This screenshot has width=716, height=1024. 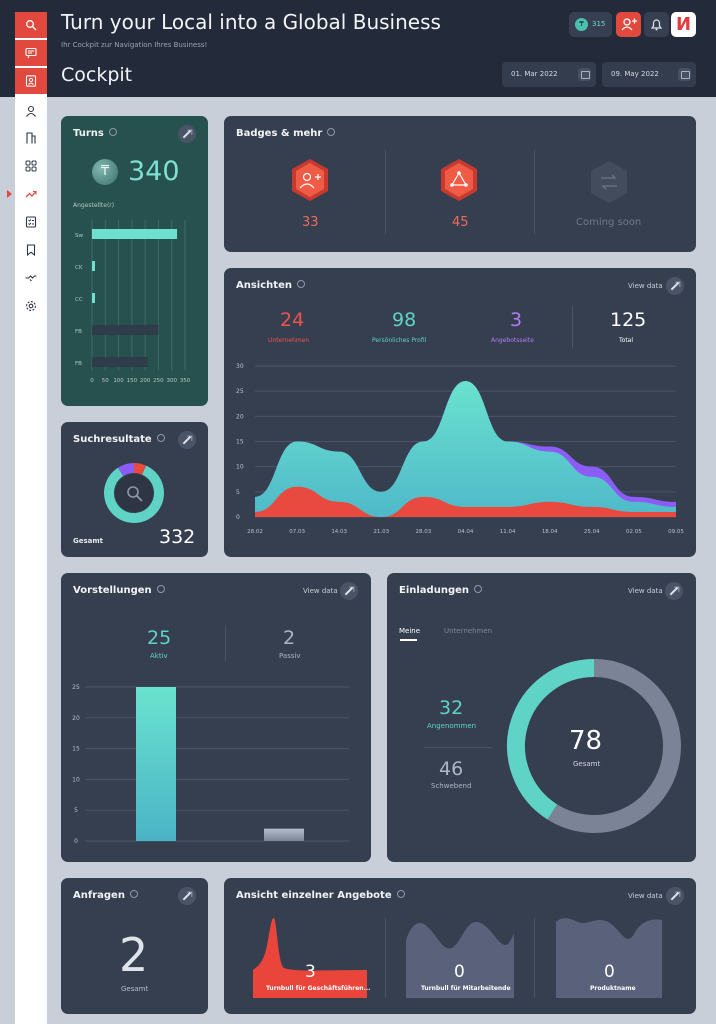 I want to click on category-label: Sw, so click(x=79, y=236).